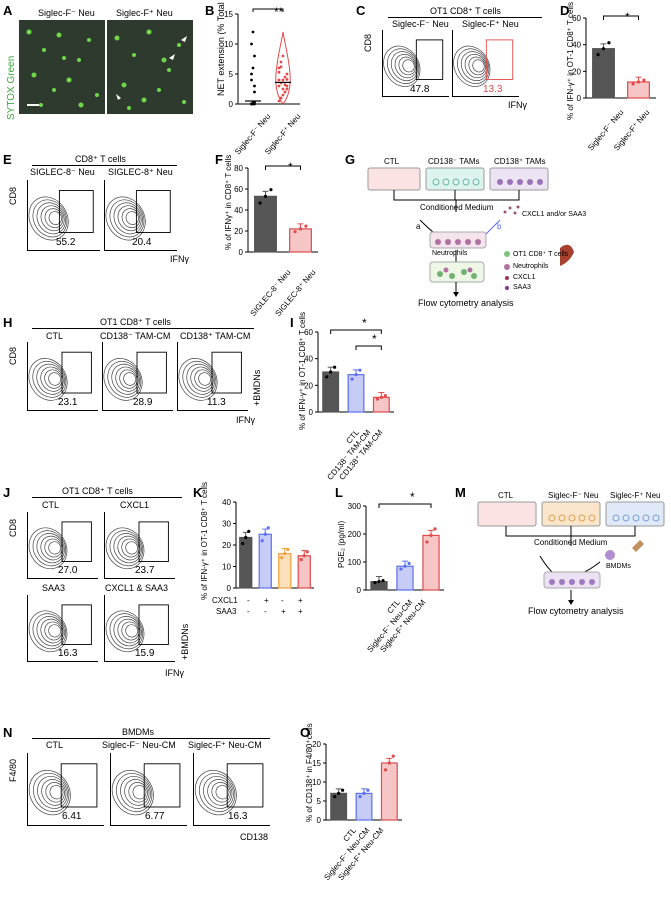 The width and height of the screenshot is (671, 900). I want to click on chart-b-sig-bracket, so click(268, 10).